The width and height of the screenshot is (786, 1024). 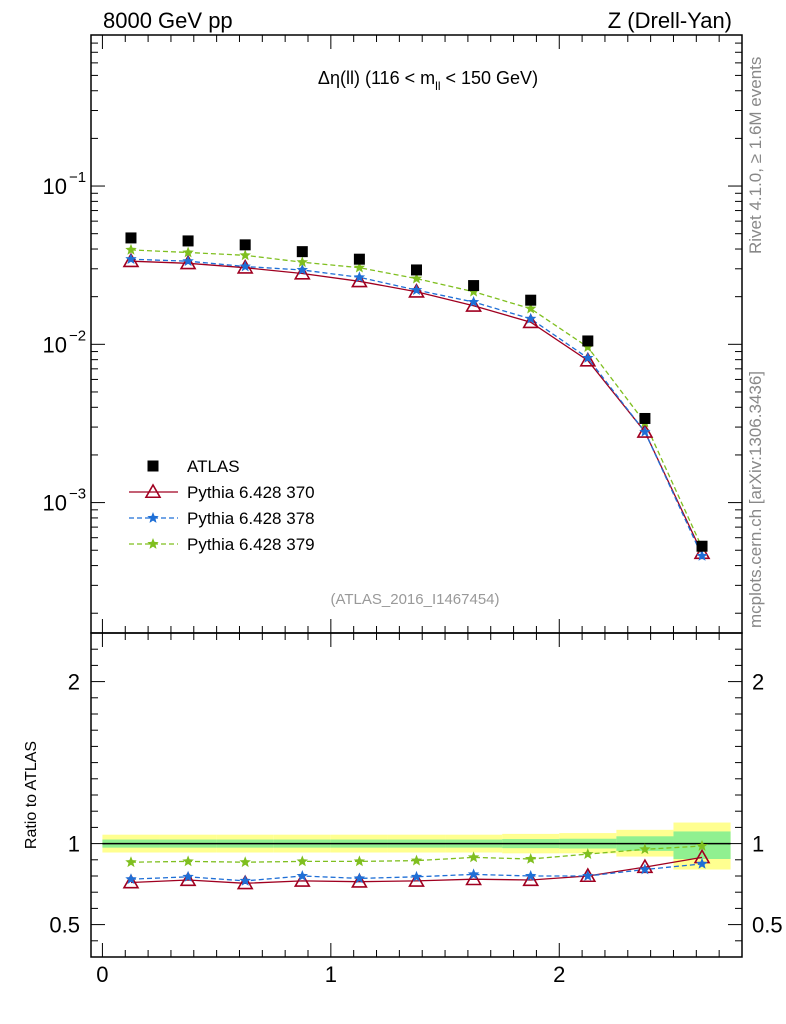 What do you see at coordinates (251, 492) in the screenshot?
I see `legend-label-p370: Pythia 6.428 370` at bounding box center [251, 492].